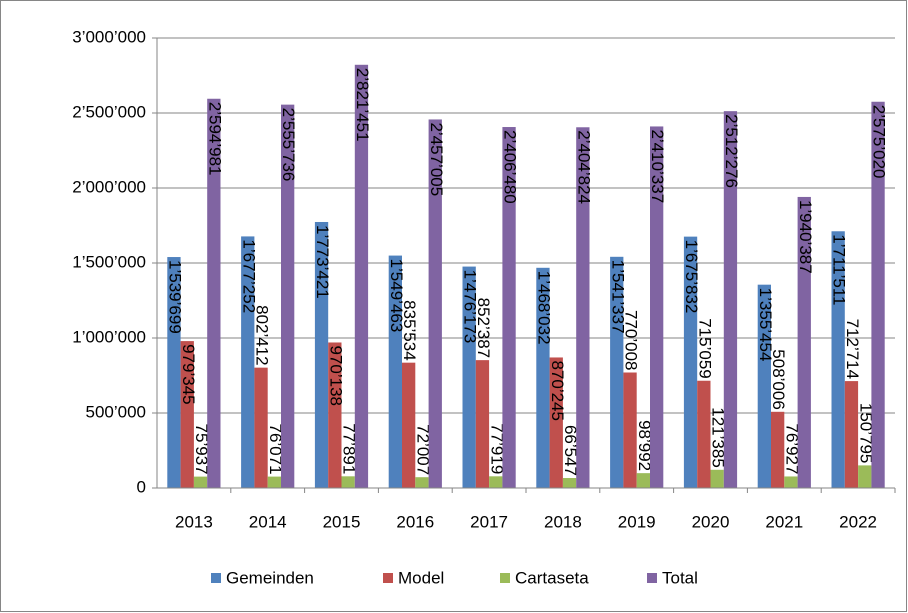 The width and height of the screenshot is (908, 613). Describe the element at coordinates (680, 577) in the screenshot. I see `legend-label: Total` at that location.